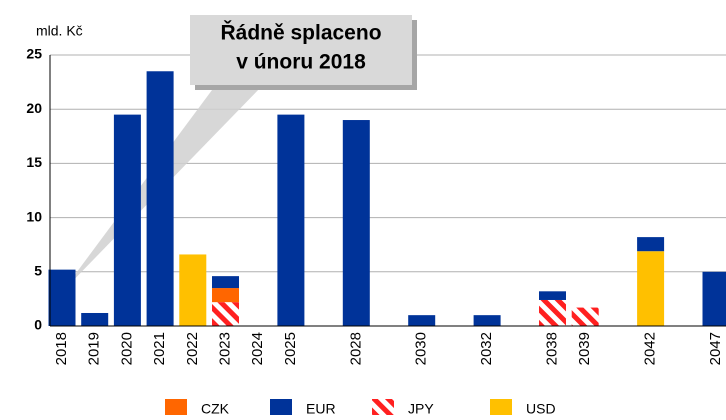 This screenshot has height=420, width=726. Describe the element at coordinates (584, 348) in the screenshot. I see `x-tick-label: 2039` at that location.